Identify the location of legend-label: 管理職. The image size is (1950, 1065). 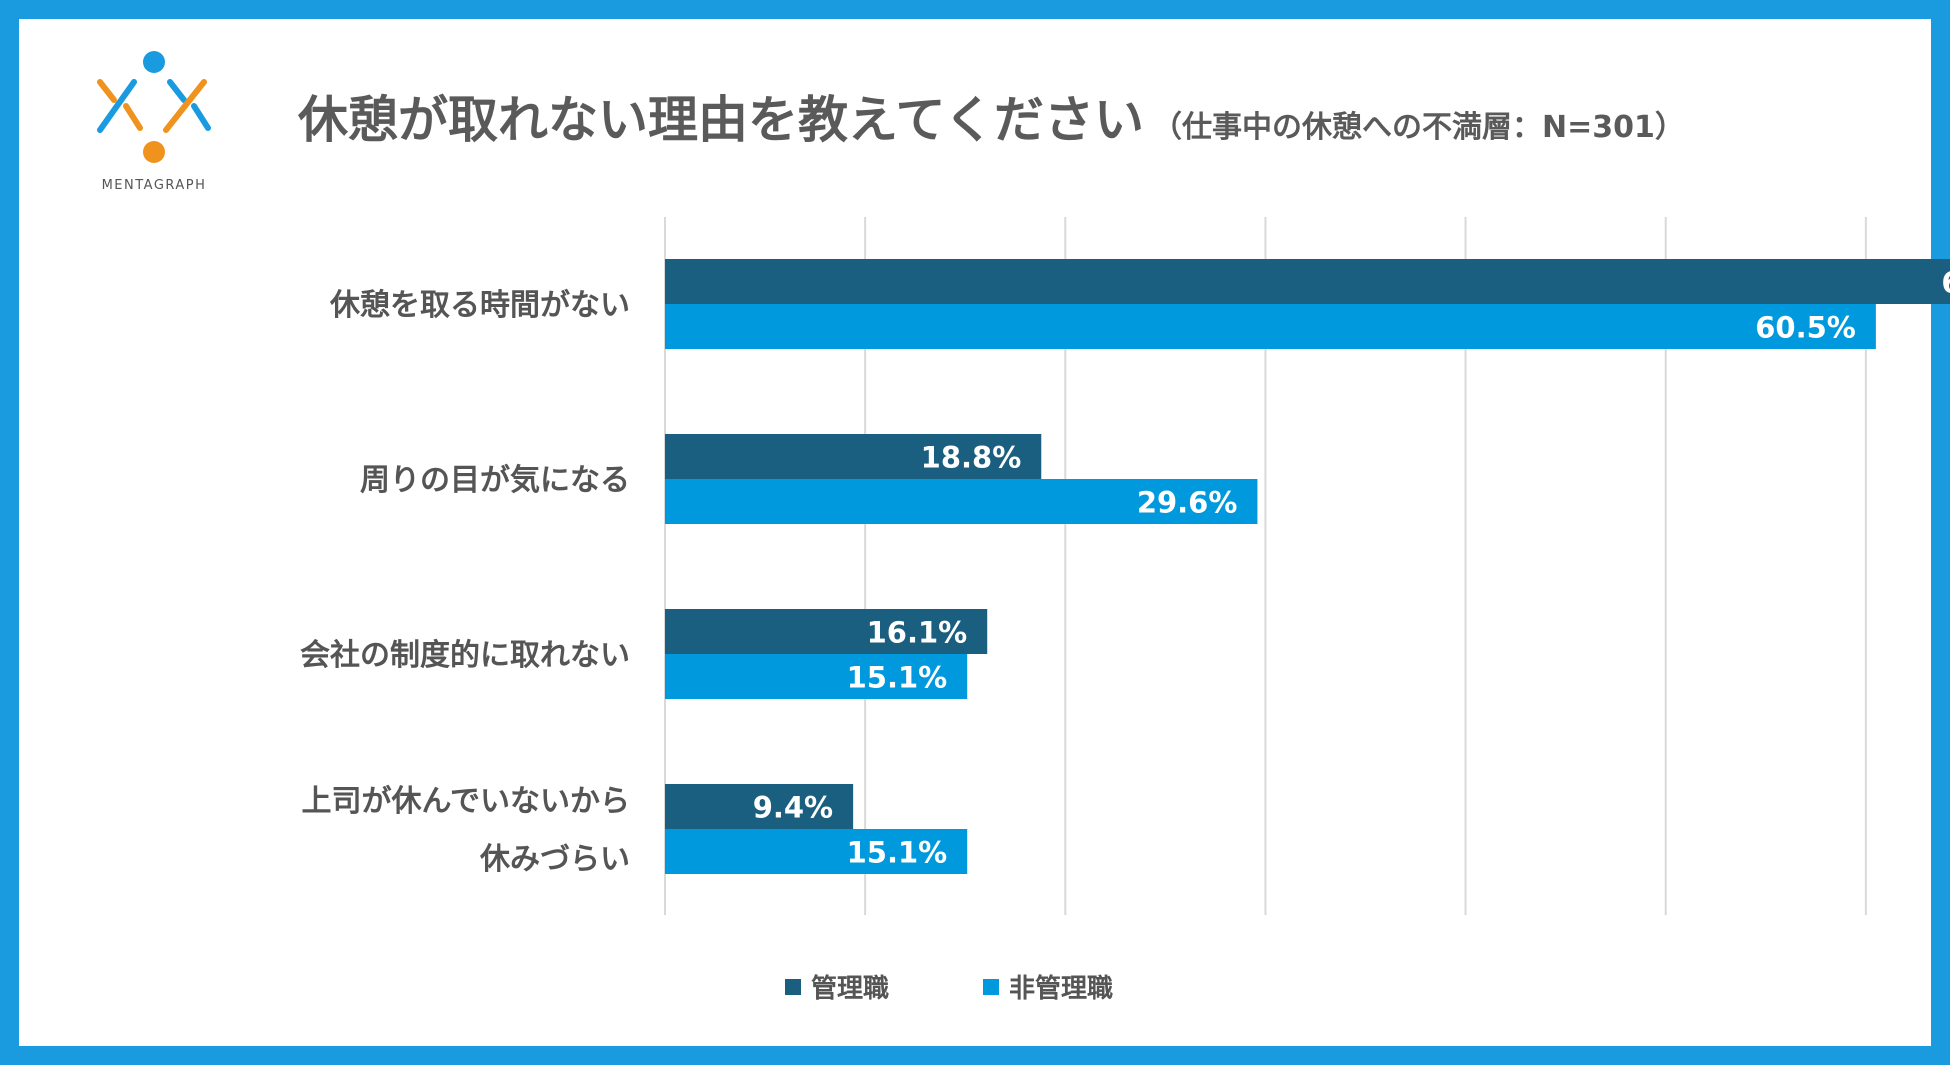
(850, 989).